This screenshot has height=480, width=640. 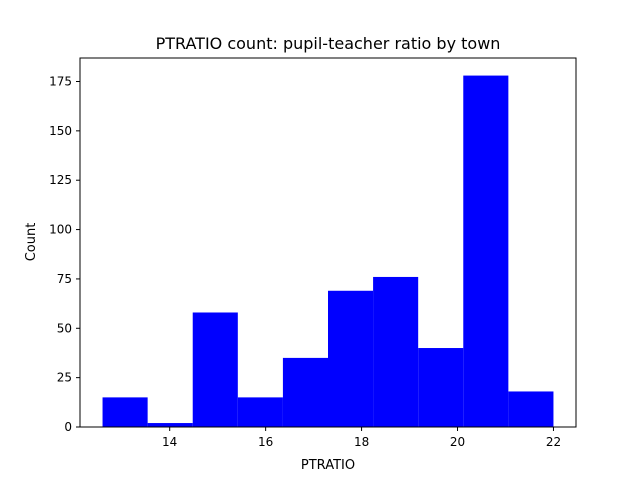 I want to click on y-tick-label-1: 25, so click(x=64, y=378).